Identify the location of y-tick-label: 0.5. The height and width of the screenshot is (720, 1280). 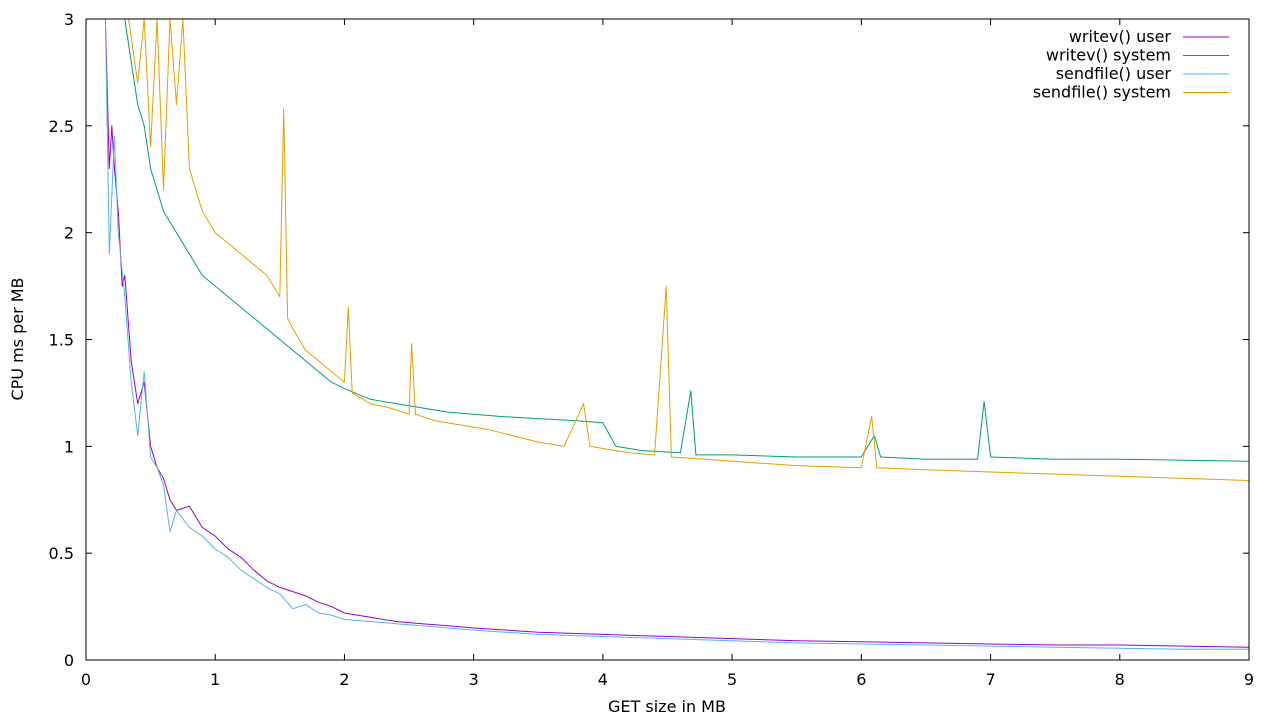
(61, 553).